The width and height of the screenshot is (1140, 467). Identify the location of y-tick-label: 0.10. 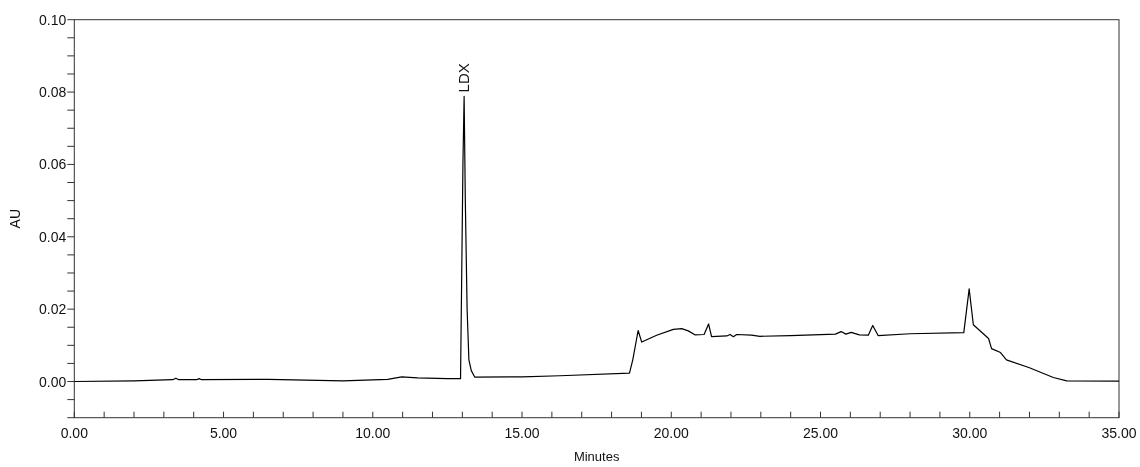
(53, 19).